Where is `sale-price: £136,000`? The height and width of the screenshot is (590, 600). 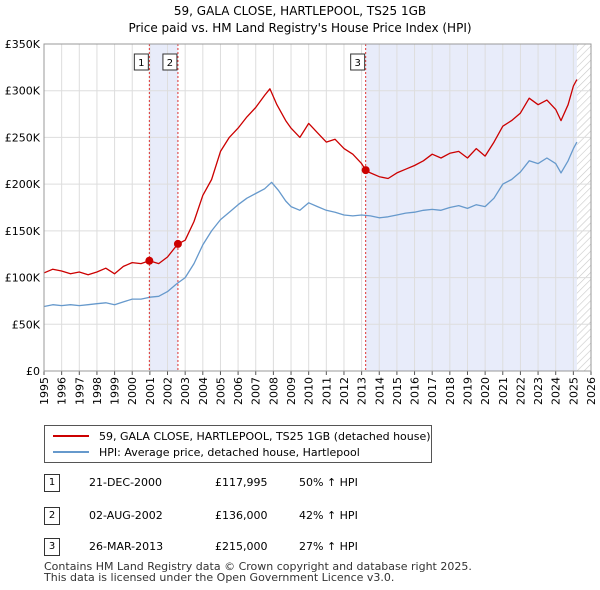
sale-price: £136,000 is located at coordinates (241, 515).